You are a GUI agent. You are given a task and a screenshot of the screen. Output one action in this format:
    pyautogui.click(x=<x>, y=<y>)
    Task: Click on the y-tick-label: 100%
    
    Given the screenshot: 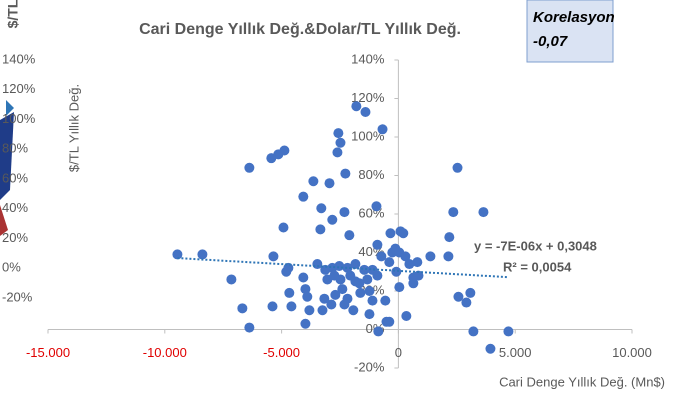 What is the action you would take?
    pyautogui.click(x=368, y=135)
    